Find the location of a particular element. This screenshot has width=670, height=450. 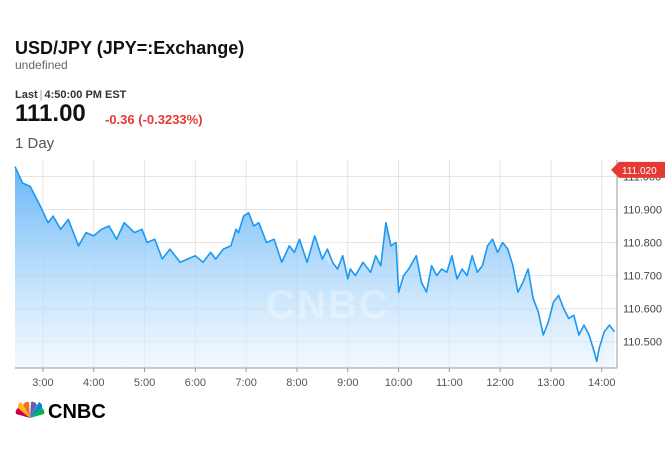

cnbc-wordmark: CNBC is located at coordinates (77, 412).